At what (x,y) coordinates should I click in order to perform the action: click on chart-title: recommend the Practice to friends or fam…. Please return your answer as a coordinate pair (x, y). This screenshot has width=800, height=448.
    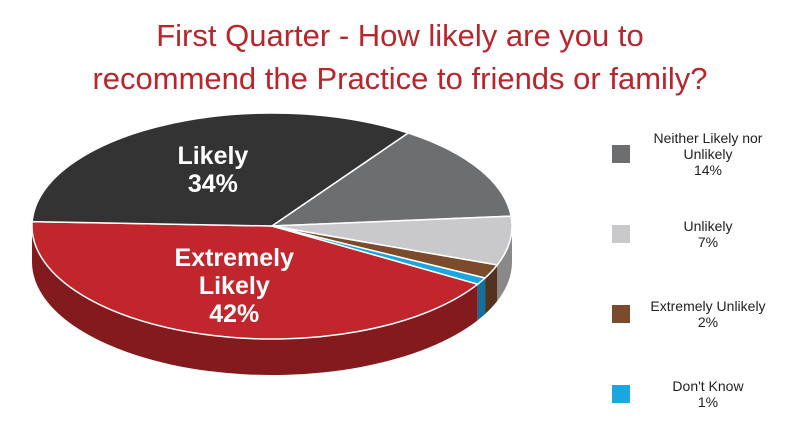
    Looking at the image, I should click on (399, 78).